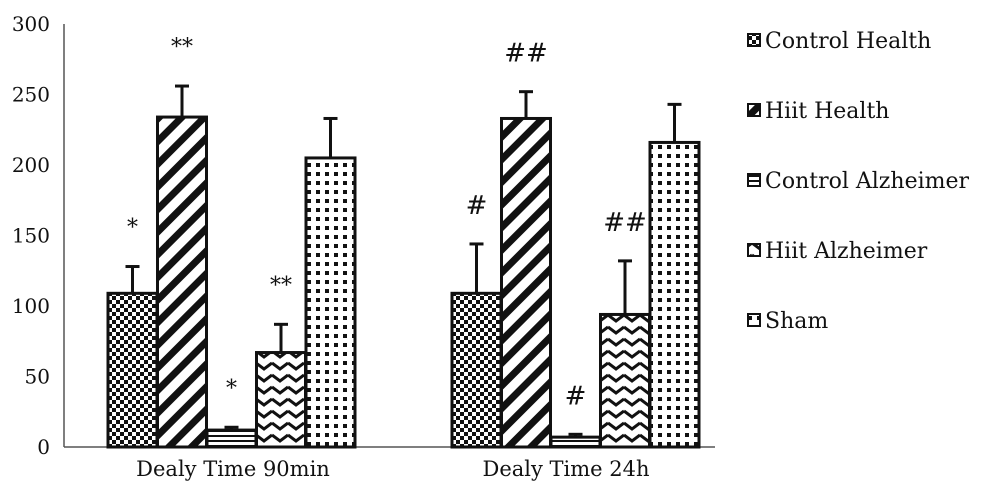 The width and height of the screenshot is (1000, 500). I want to click on y-tick-label: 100, so click(31, 306).